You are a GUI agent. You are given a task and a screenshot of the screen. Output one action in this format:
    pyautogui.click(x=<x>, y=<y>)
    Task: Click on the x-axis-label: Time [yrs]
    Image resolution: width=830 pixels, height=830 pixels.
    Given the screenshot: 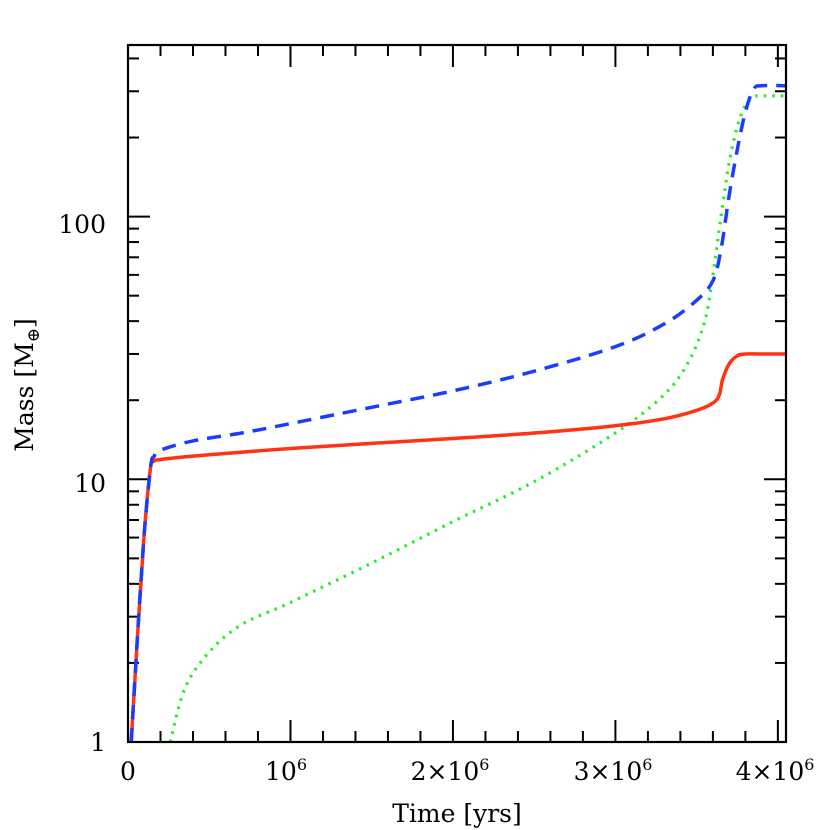 What is the action you would take?
    pyautogui.click(x=457, y=813)
    